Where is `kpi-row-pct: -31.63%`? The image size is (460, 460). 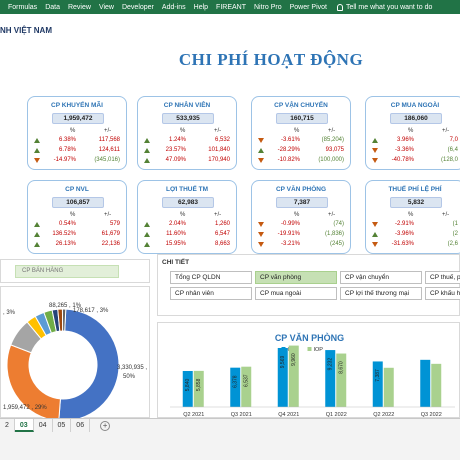
kpi-row-pct: -31.63% is located at coordinates (402, 244).